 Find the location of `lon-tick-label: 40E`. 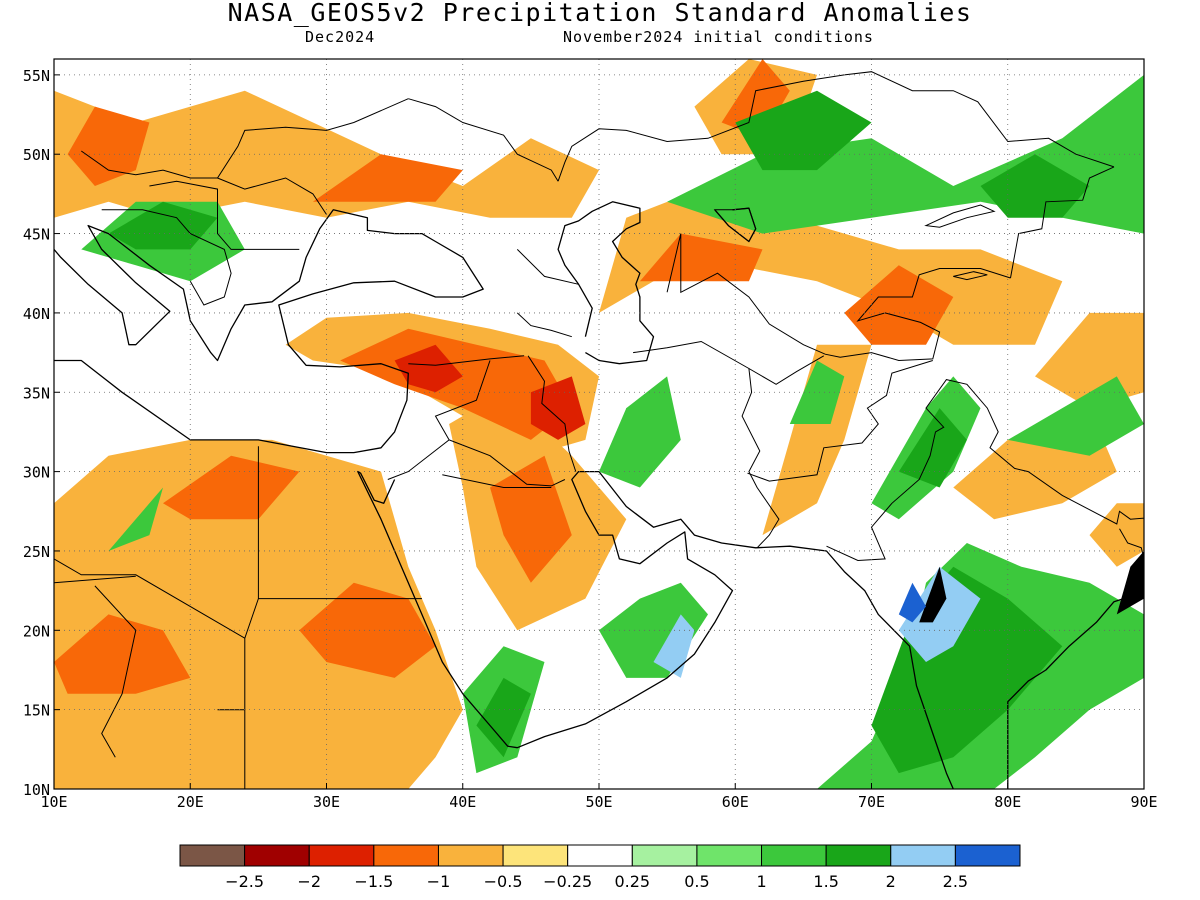

lon-tick-label: 40E is located at coordinates (462, 802).